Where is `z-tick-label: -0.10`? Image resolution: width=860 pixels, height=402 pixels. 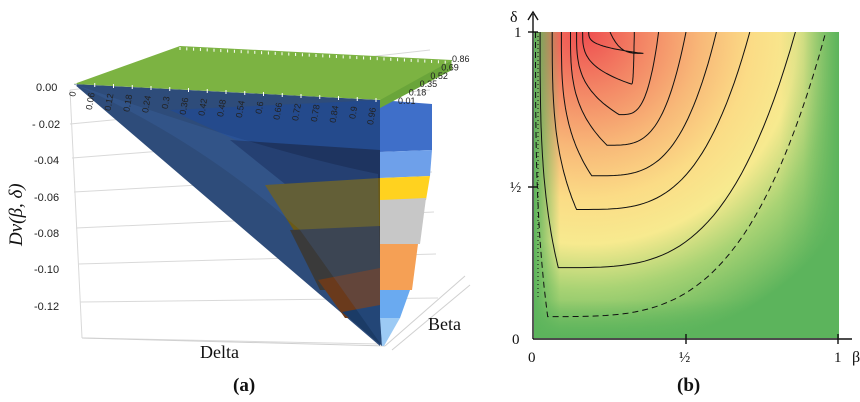
z-tick-label: -0.10 is located at coordinates (46, 270).